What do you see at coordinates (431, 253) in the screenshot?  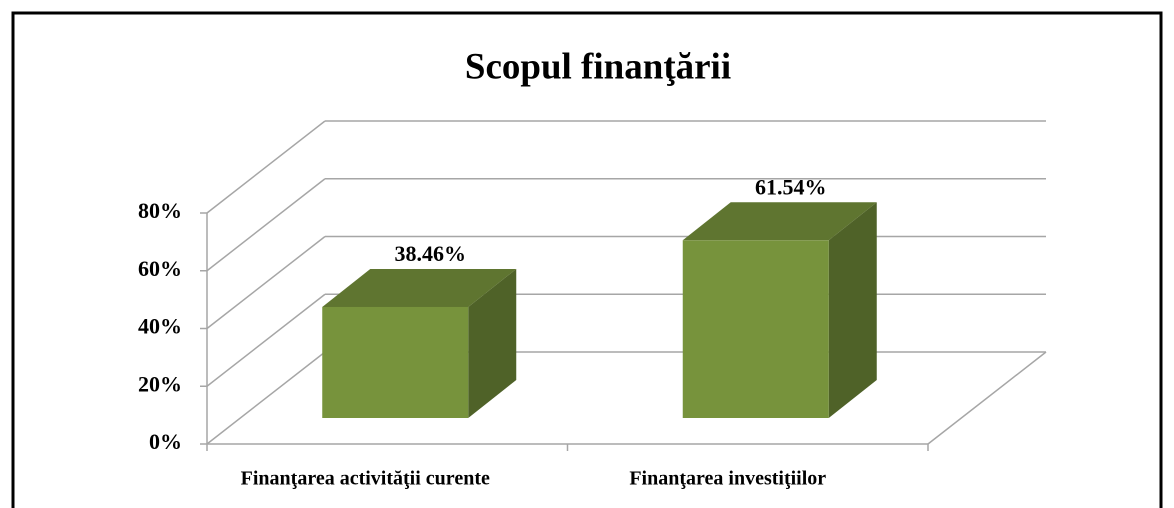 I see `value-label: 38.46%` at bounding box center [431, 253].